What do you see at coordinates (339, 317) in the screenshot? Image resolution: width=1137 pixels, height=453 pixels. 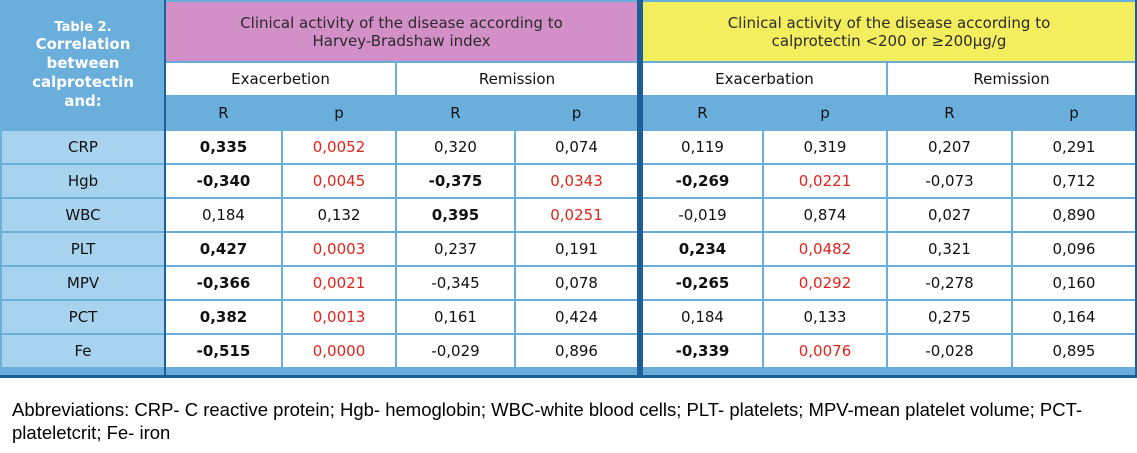 I see `table-cell: 0,0013` at bounding box center [339, 317].